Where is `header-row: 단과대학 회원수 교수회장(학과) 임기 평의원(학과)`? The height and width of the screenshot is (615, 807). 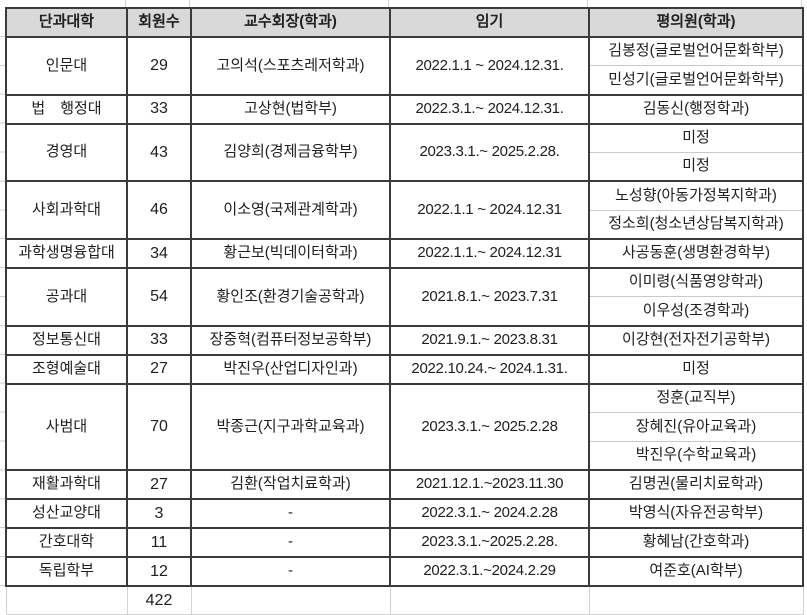 header-row: 단과대학 회원수 교수회장(학과) 임기 평의원(학과) is located at coordinates (404, 22).